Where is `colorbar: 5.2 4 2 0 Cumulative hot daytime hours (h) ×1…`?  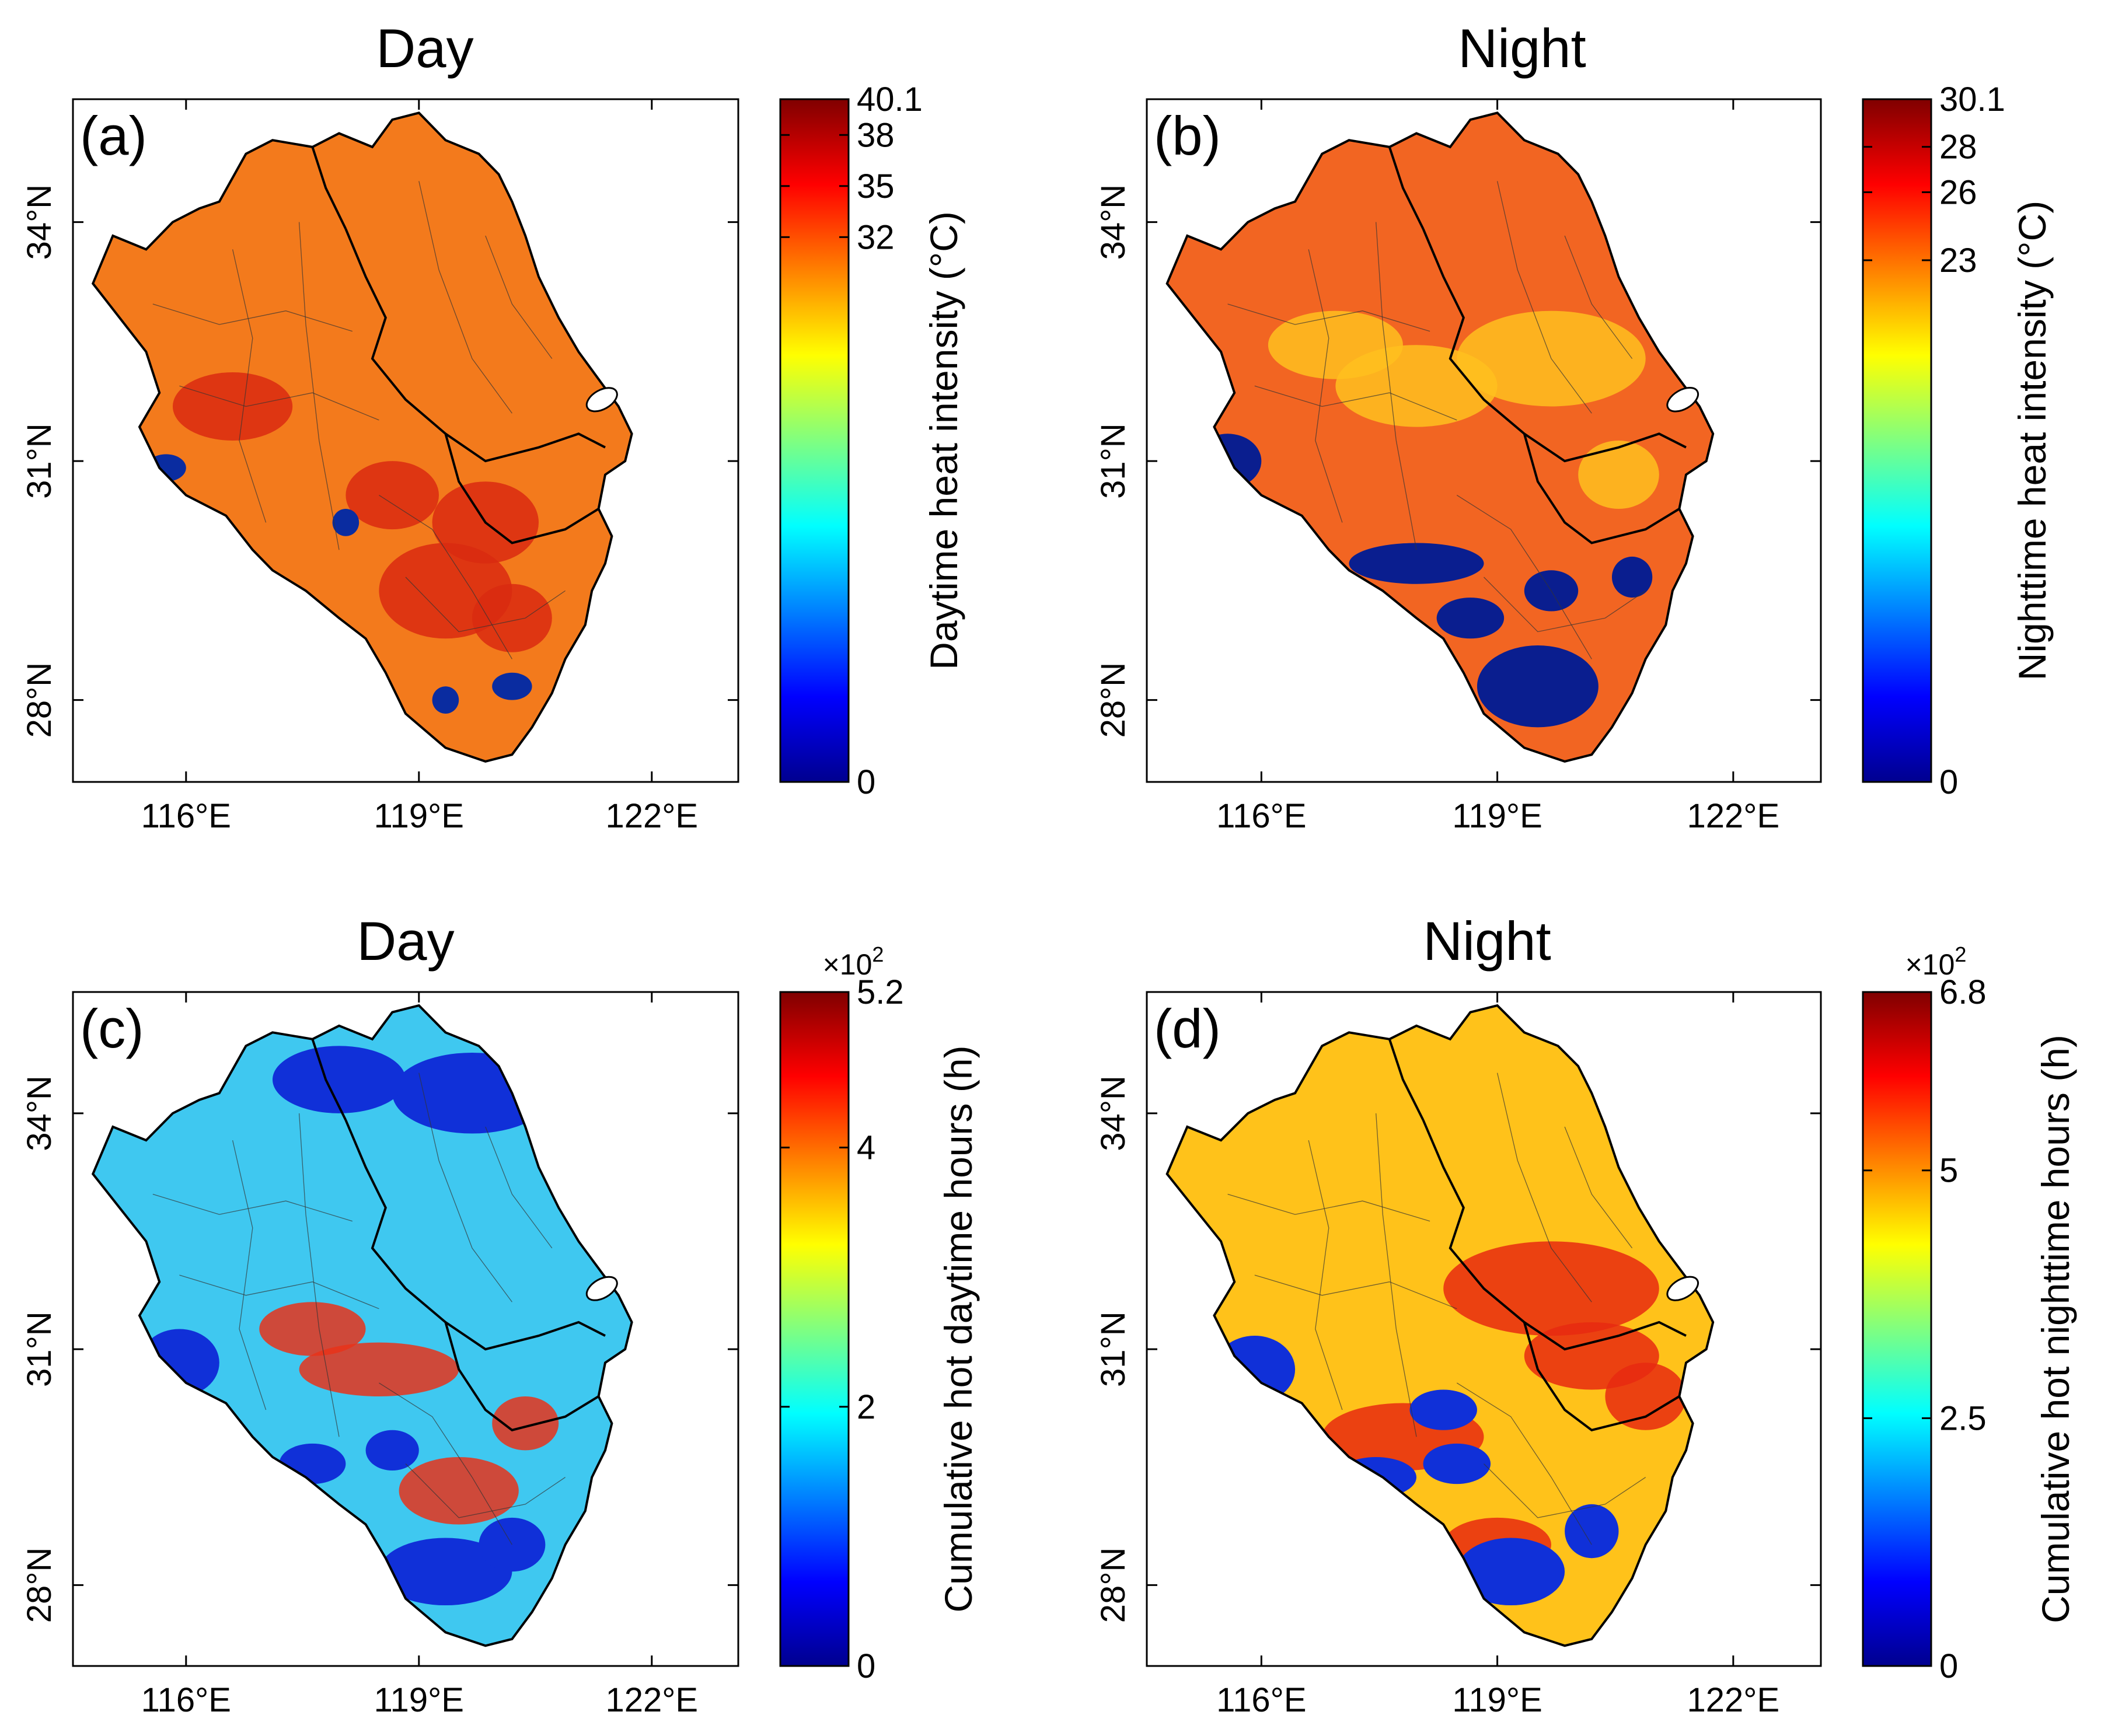
colorbar: 5.2 4 2 0 Cumulative hot daytime hours (h) ×1… is located at coordinates (879, 1313).